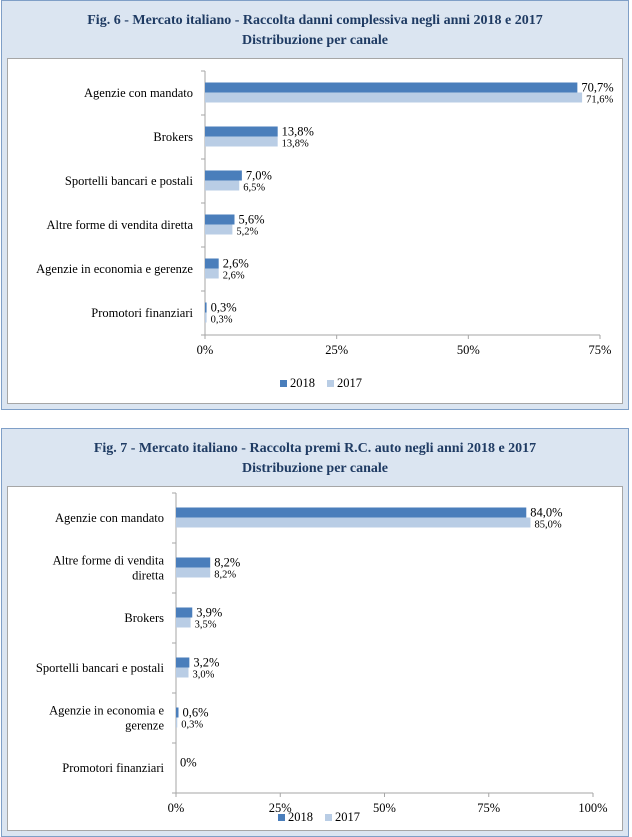  I want to click on data-label-2017: 71,6%, so click(599, 100).